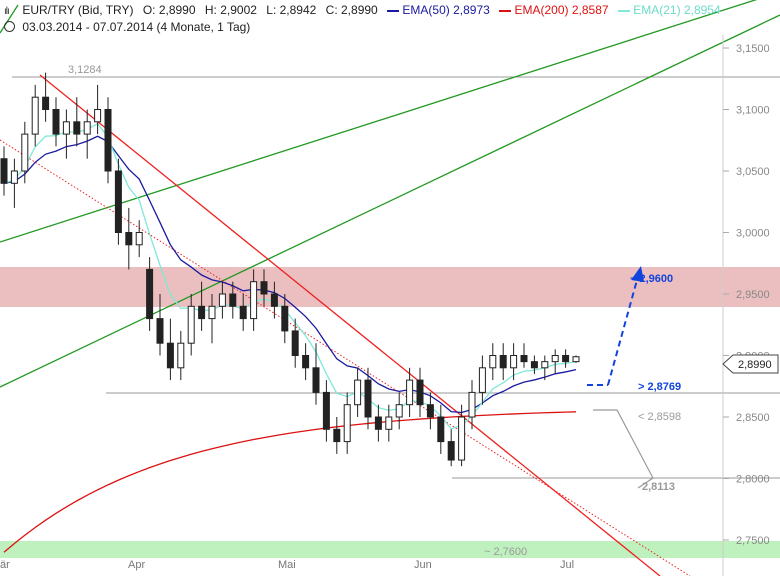 This screenshot has height=576, width=780. What do you see at coordinates (390, 549) in the screenshot?
I see `support-zone` at bounding box center [390, 549].